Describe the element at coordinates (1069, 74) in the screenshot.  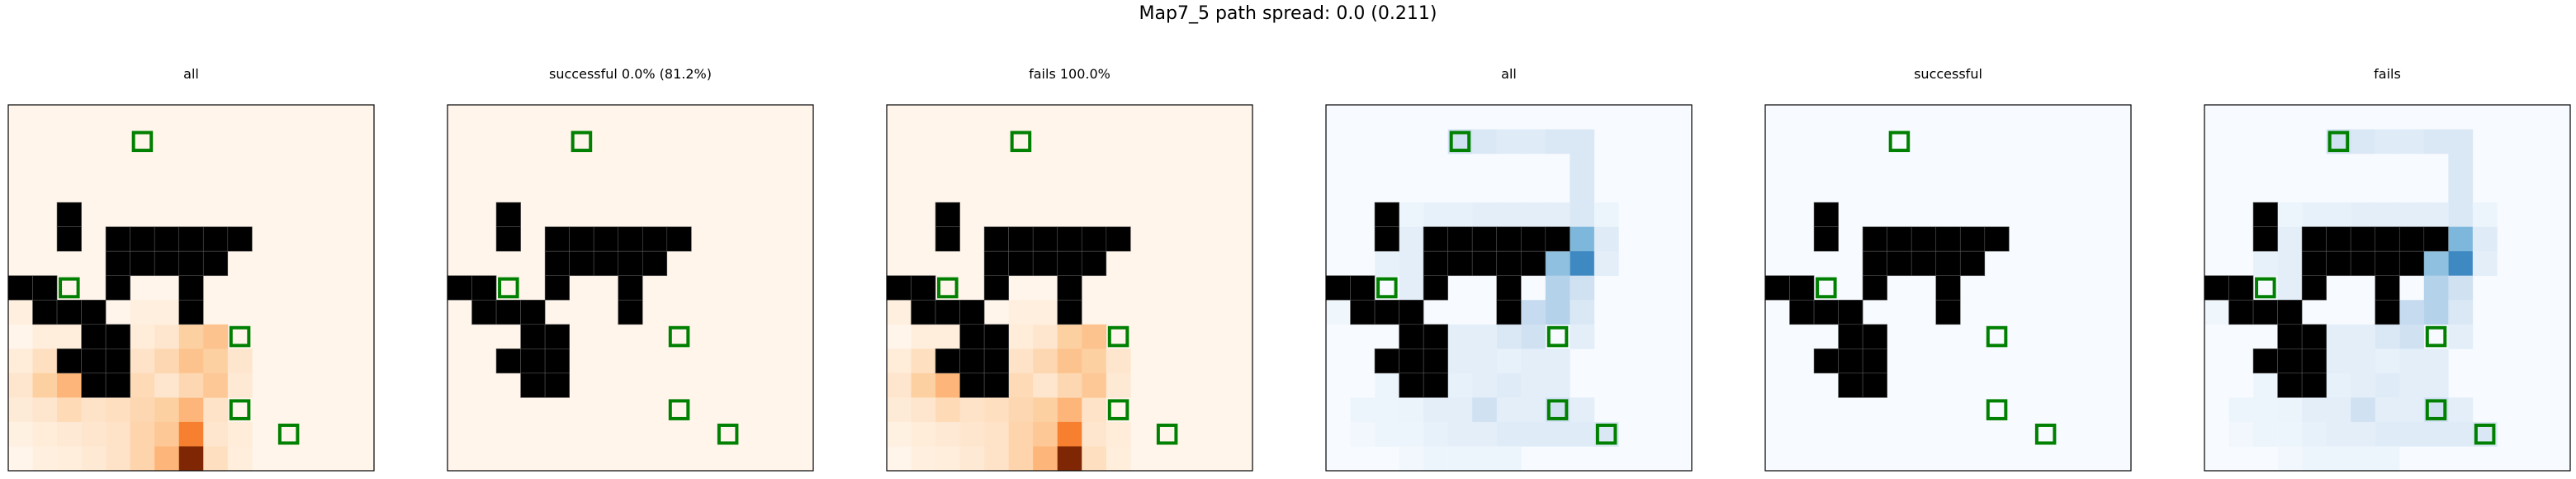
I see `panel-title-3: fails 100.0%` at that location.